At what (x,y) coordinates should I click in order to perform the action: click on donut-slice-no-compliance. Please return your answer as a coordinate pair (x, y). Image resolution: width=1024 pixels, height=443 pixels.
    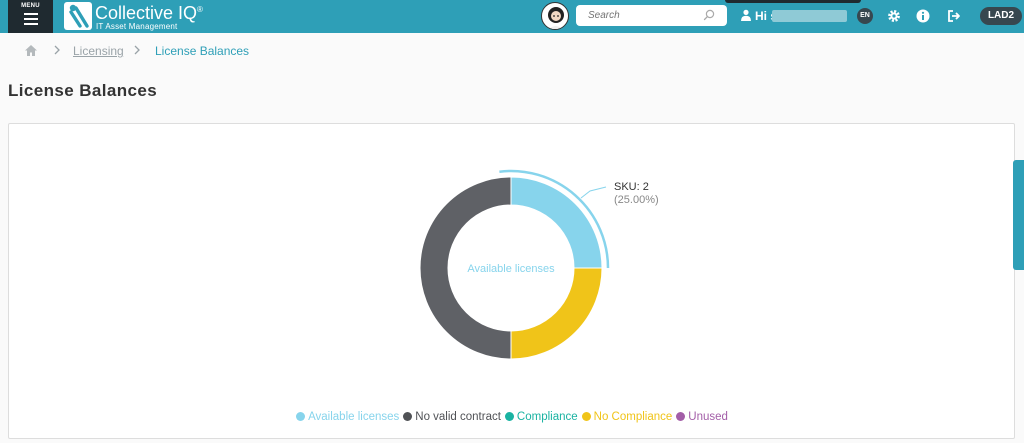
    Looking at the image, I should click on (556, 313).